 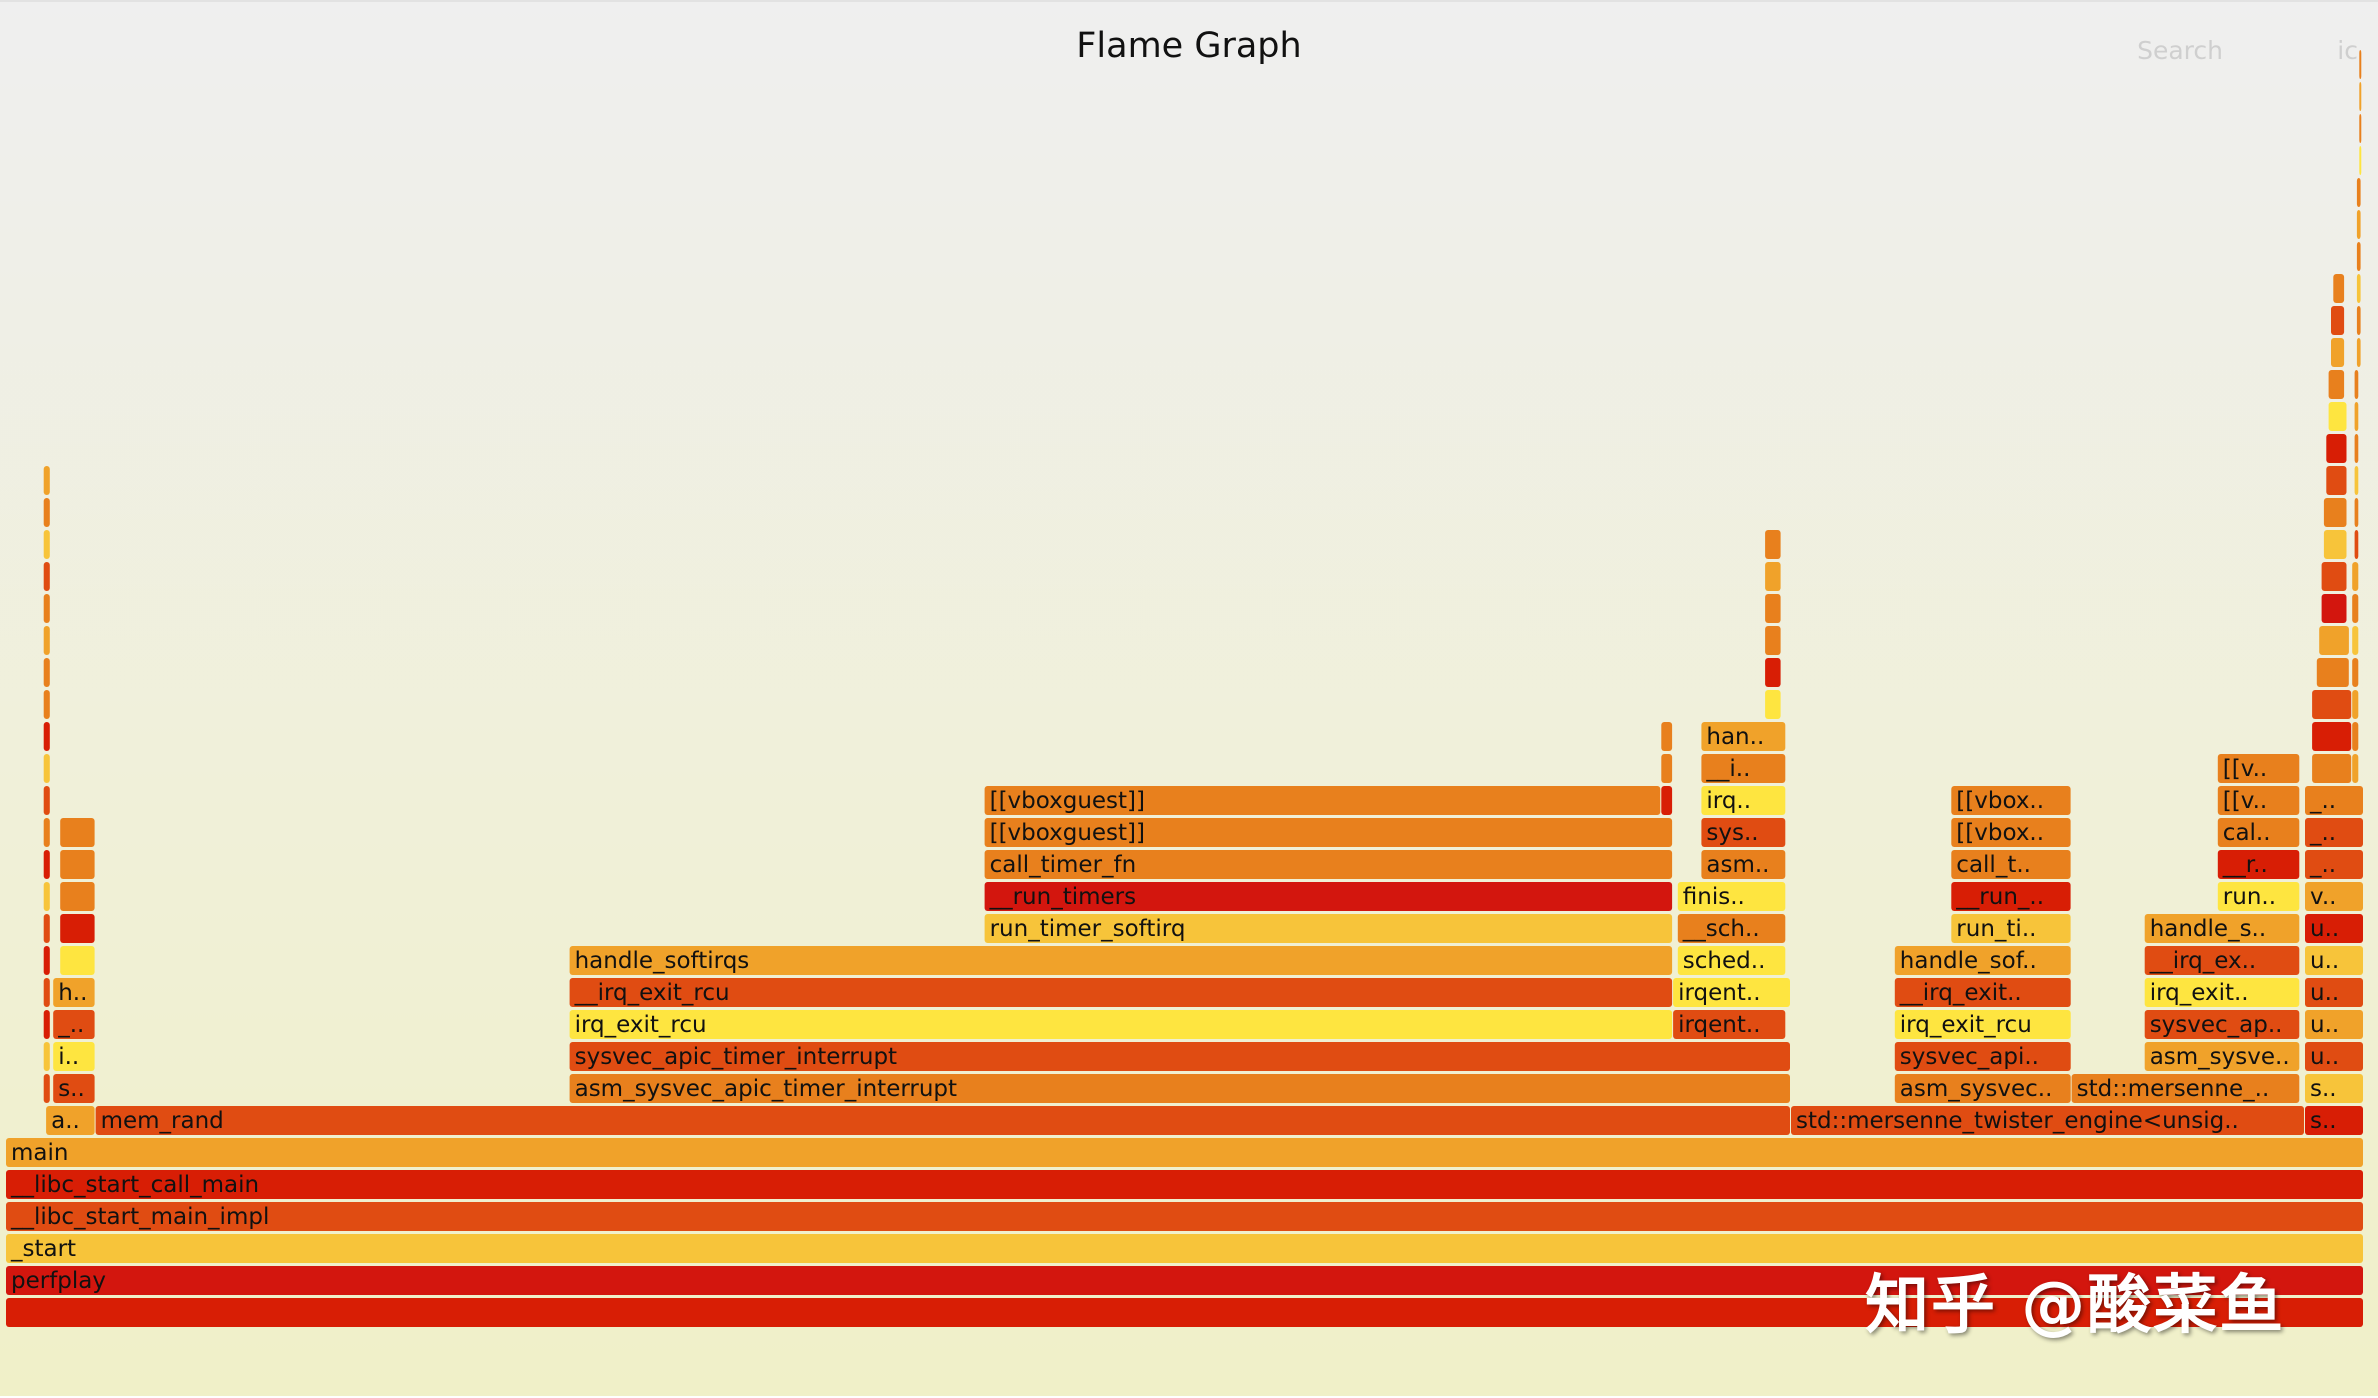 I want to click on flame-frame: call_timer_fn, so click(x=1328, y=864).